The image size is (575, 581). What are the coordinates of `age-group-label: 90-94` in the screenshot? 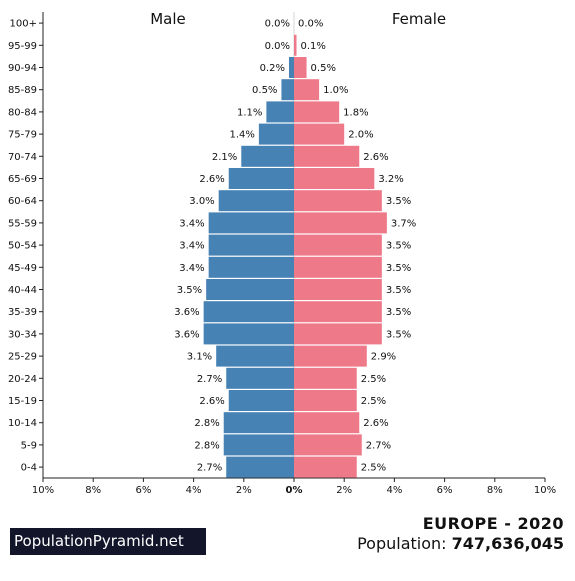 It's located at (22, 68).